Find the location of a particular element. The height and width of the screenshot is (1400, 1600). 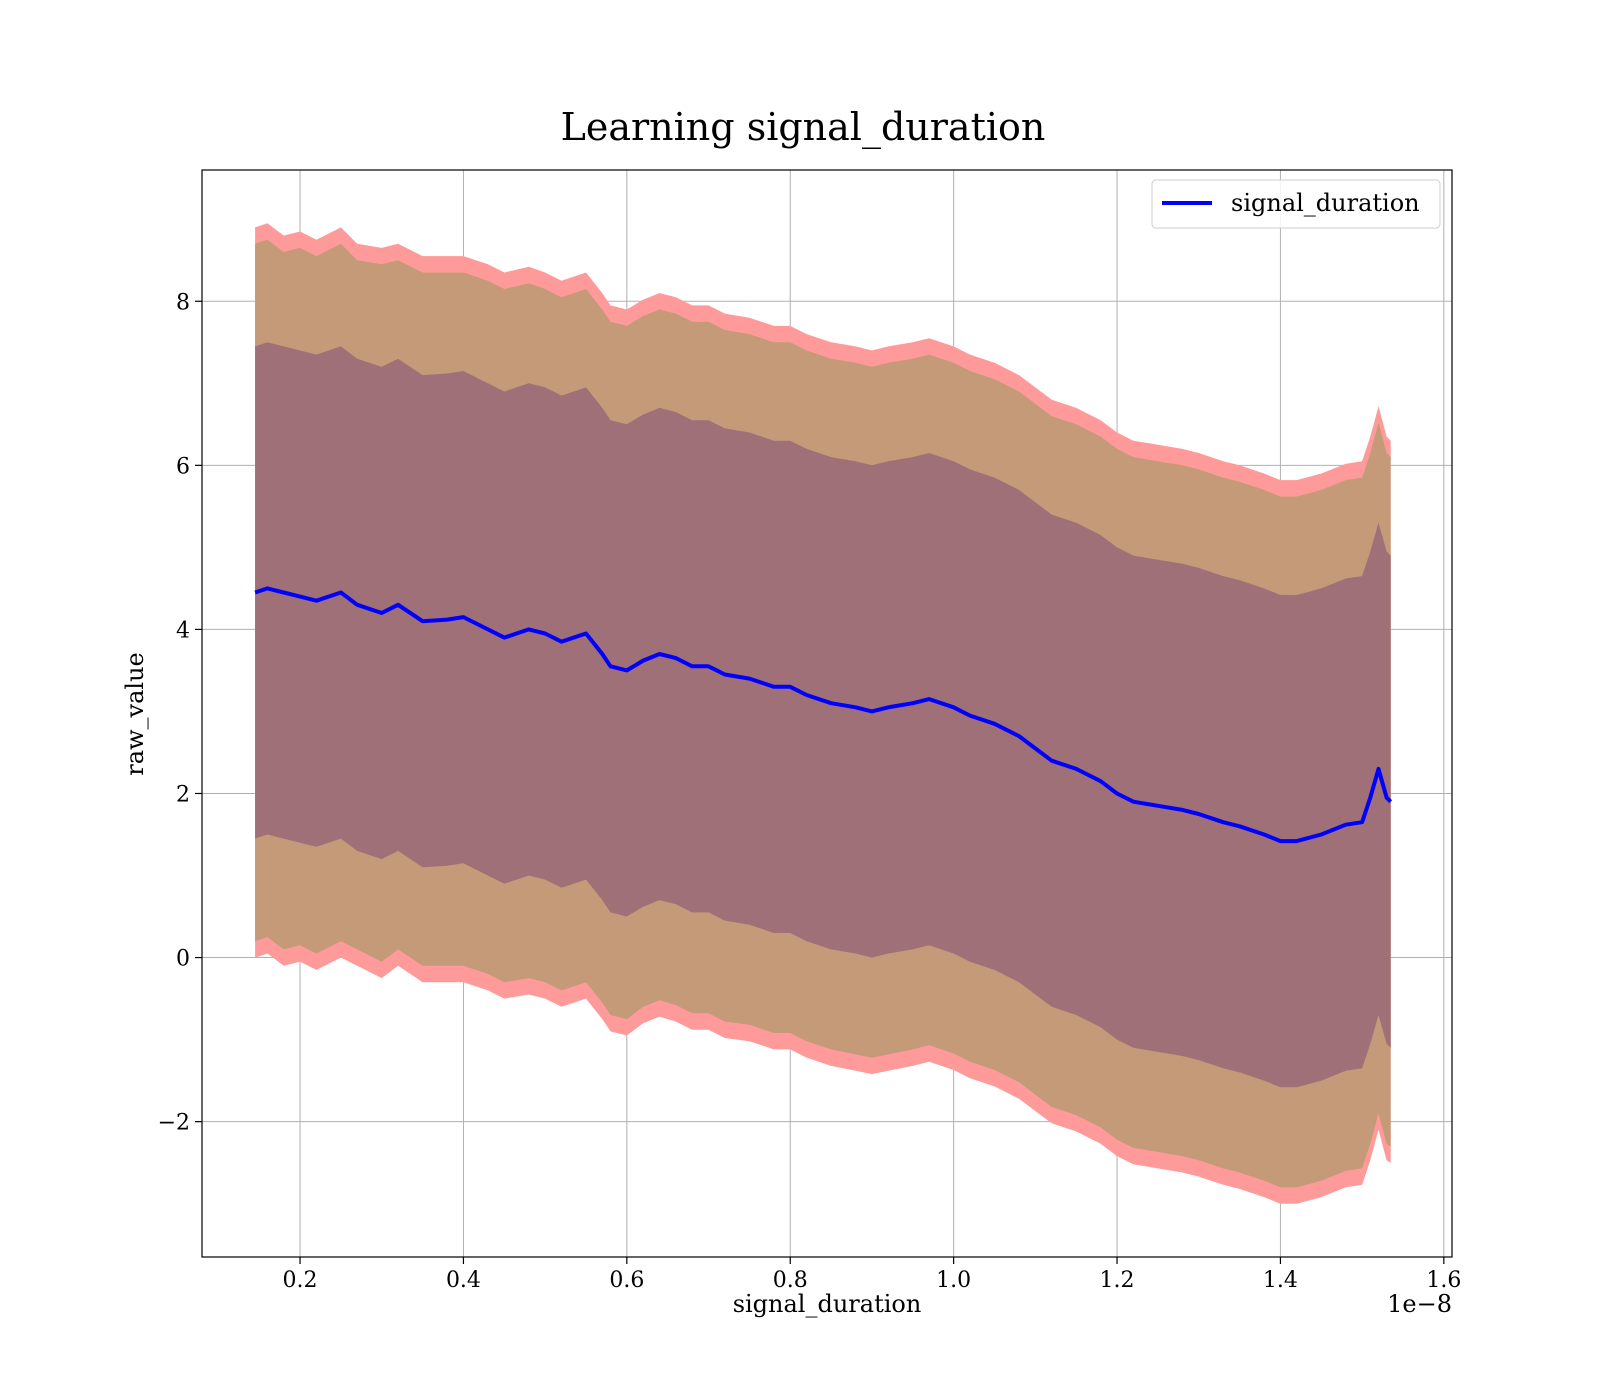

x-axis-ticks: 0.2 0.4 0.6 0.8 1.0 1.2 1.4 1.6 is located at coordinates (872, 1275).